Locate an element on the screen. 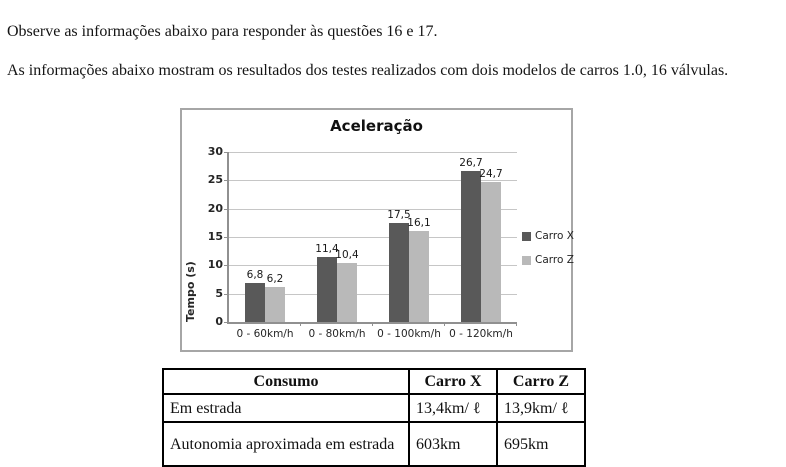 This screenshot has width=786, height=467. row-value: 13,9km/ ℓ is located at coordinates (541, 408).